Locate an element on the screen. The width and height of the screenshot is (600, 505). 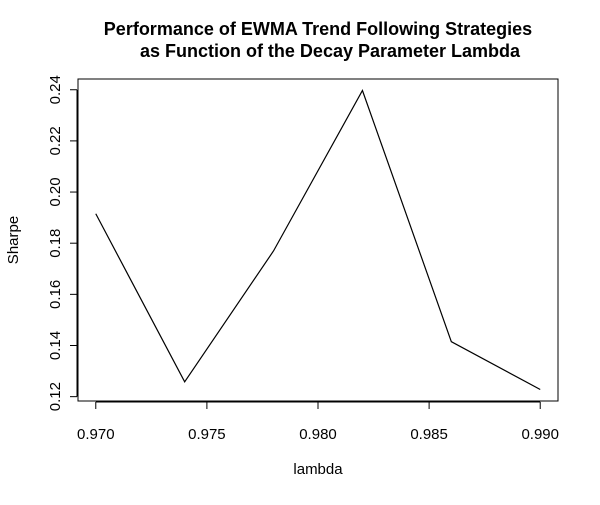
x-tick-label: 0.985 is located at coordinates (429, 434).